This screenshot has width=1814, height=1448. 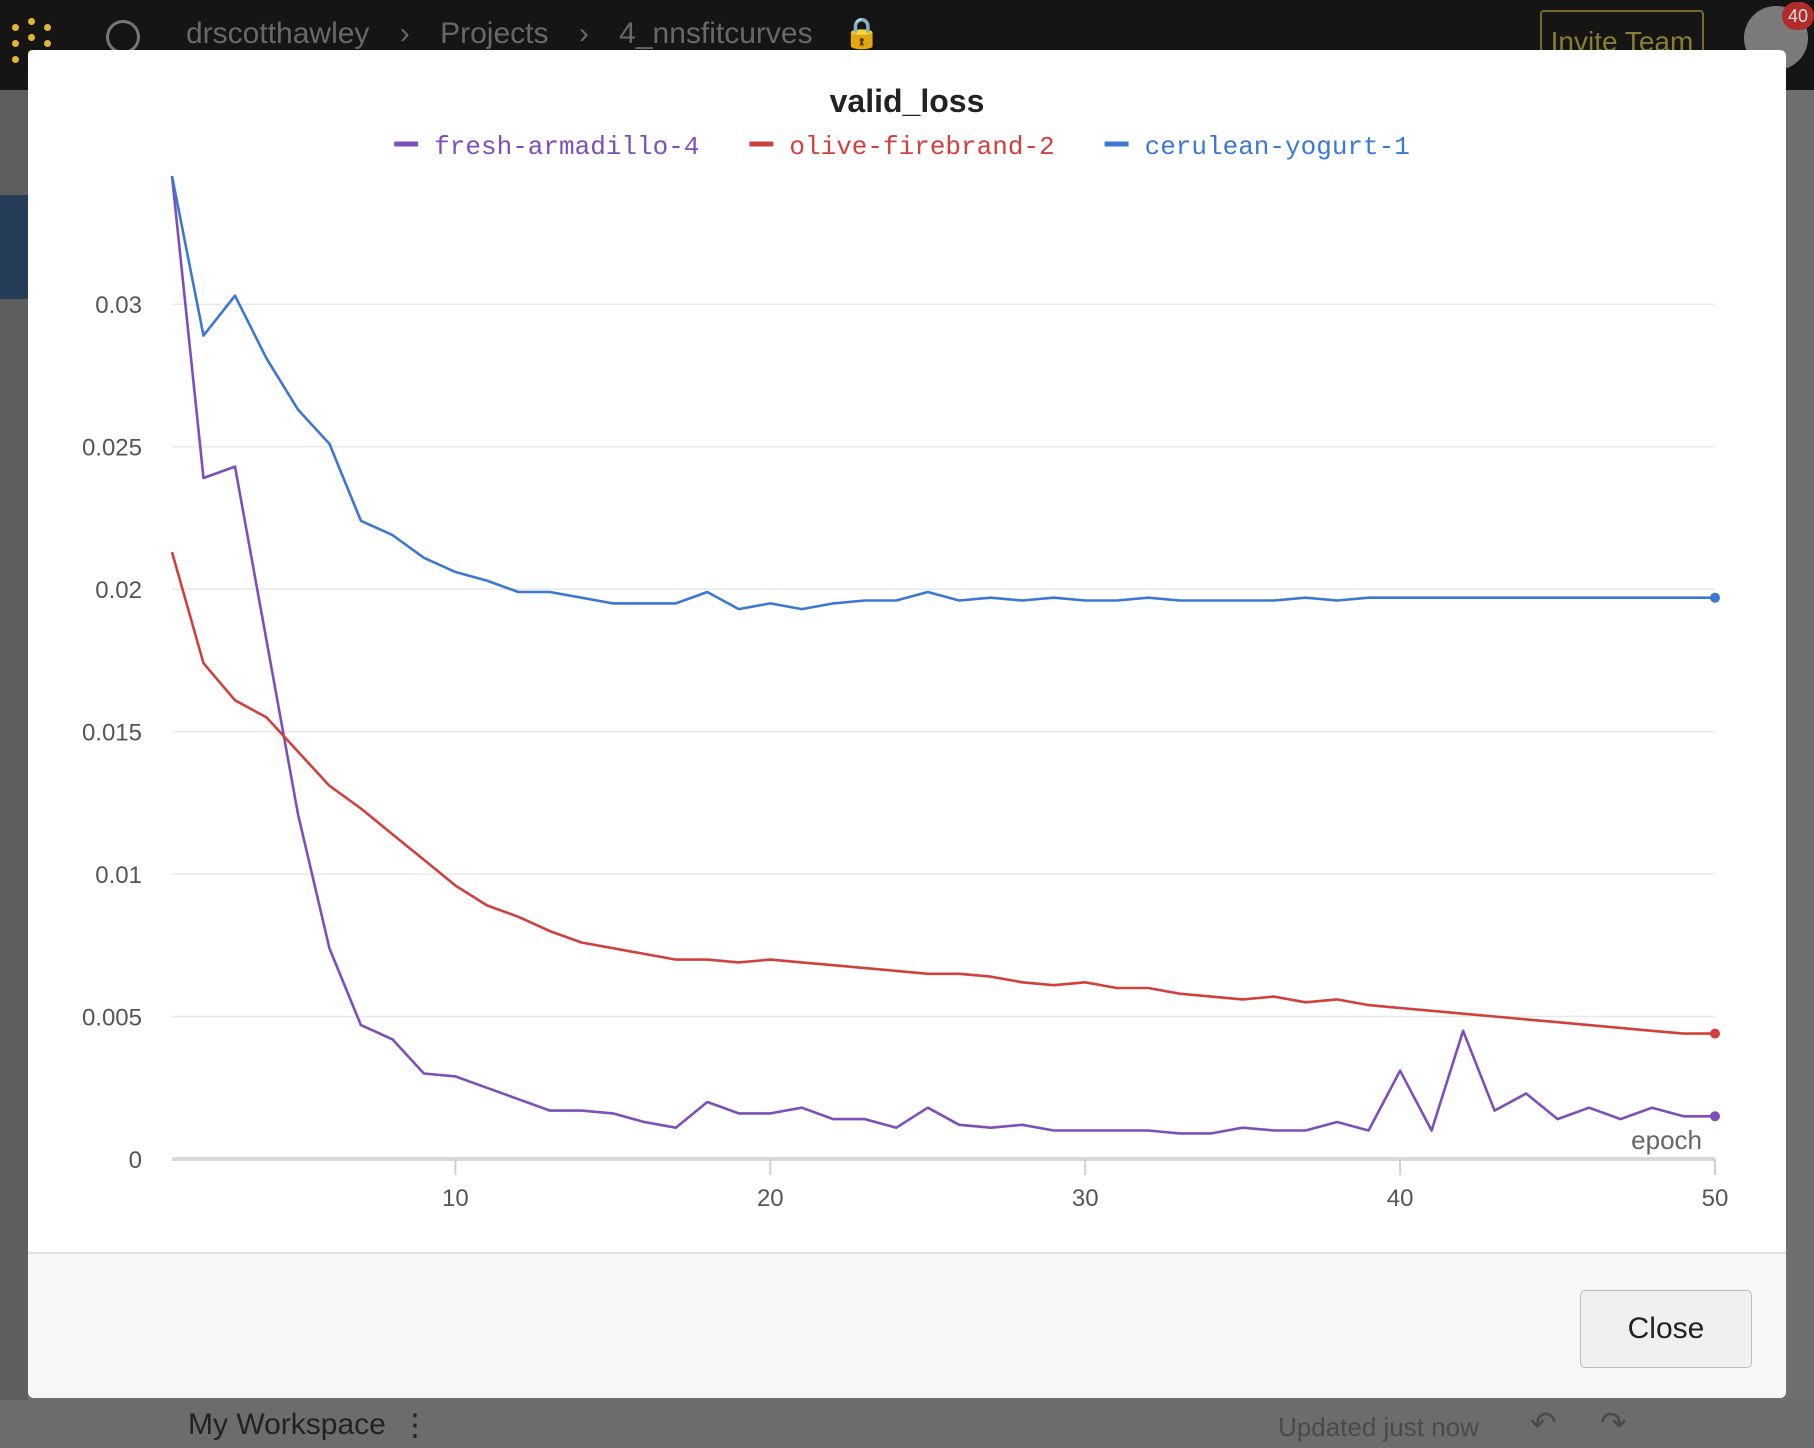 I want to click on workspace-title: My Workspace, so click(x=287, y=1424).